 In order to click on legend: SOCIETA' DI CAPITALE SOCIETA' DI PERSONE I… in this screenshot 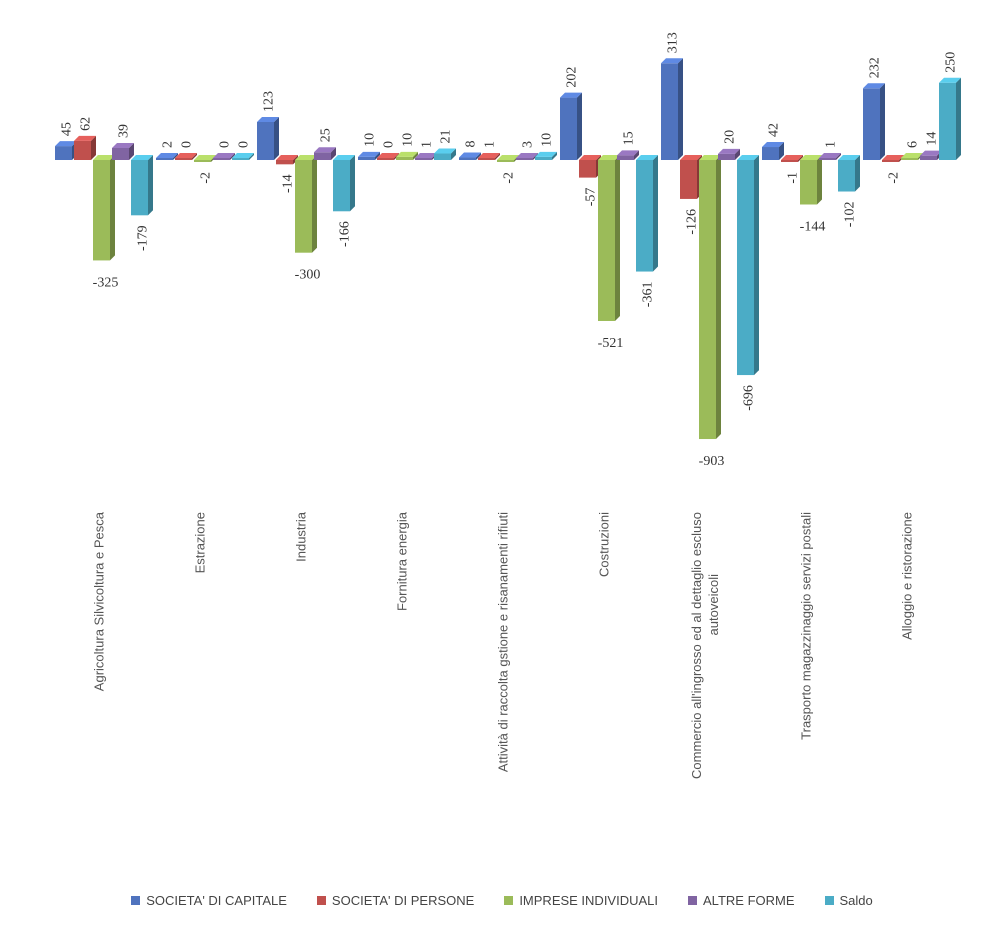, I will do `click(502, 900)`.